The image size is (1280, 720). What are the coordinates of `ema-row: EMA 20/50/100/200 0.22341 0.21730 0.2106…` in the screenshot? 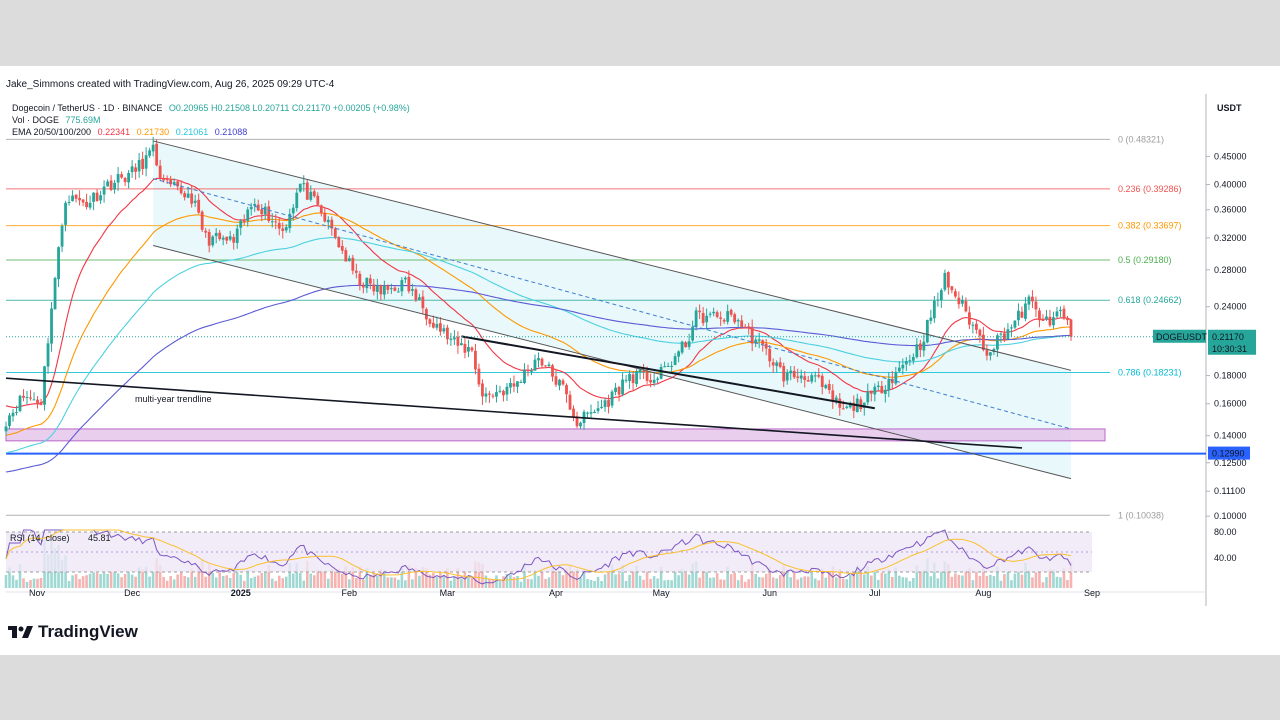 It's located at (211, 132).